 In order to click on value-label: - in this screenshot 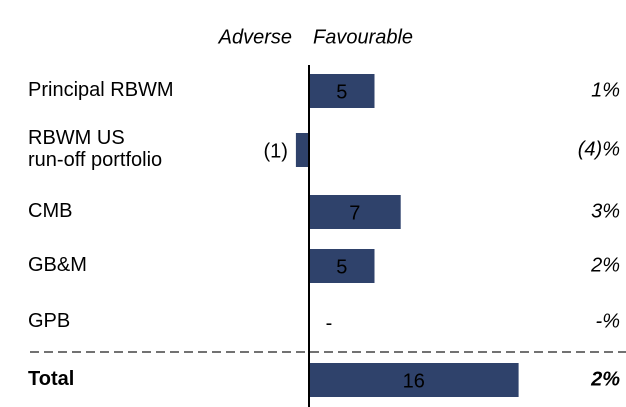, I will do `click(329, 323)`.